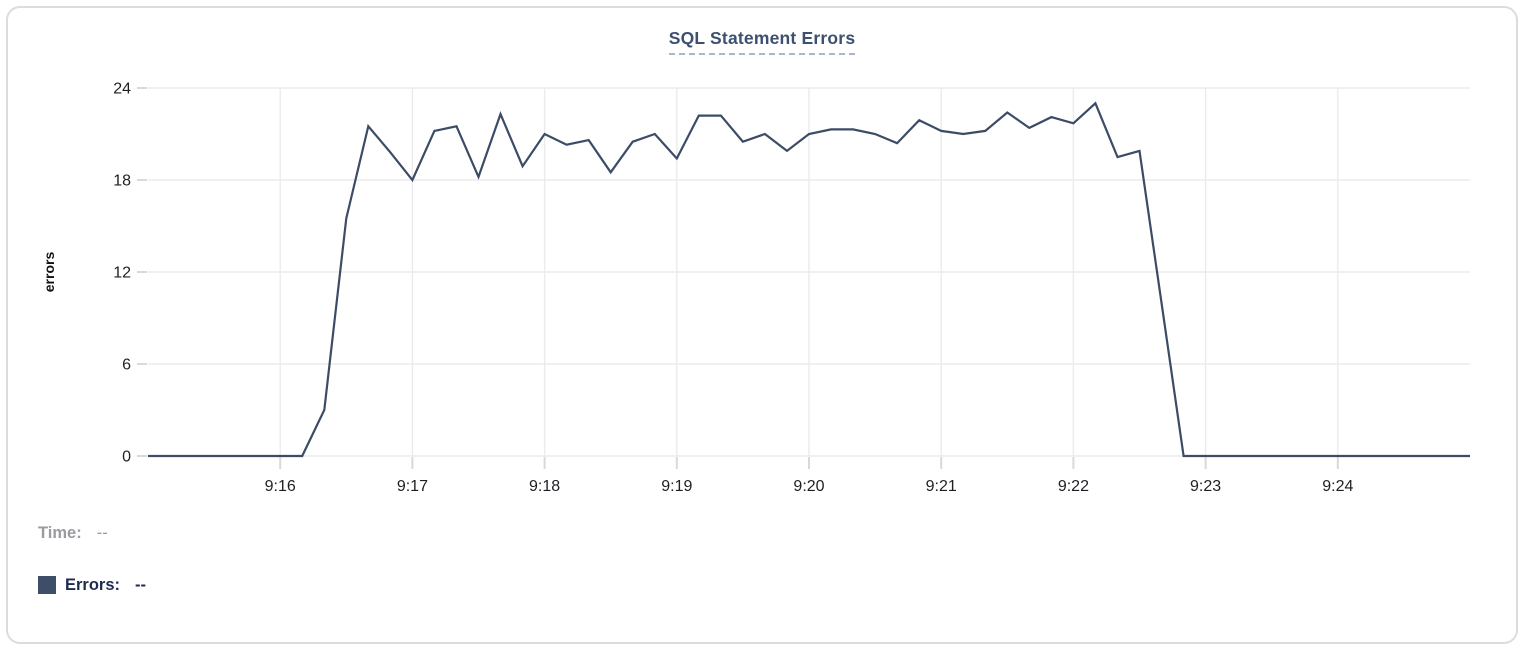 The image size is (1528, 652). Describe the element at coordinates (141, 584) in the screenshot. I see `errors-value: --` at that location.